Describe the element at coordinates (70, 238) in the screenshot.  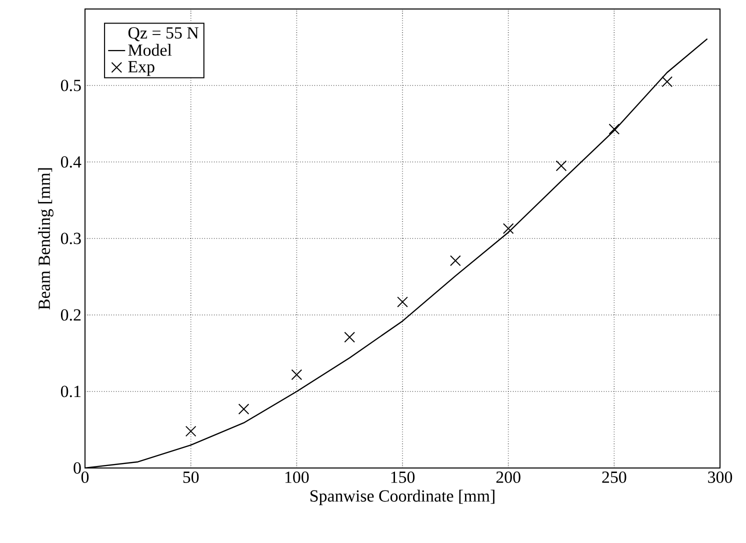
I see `y-tick-label: 0.3` at that location.